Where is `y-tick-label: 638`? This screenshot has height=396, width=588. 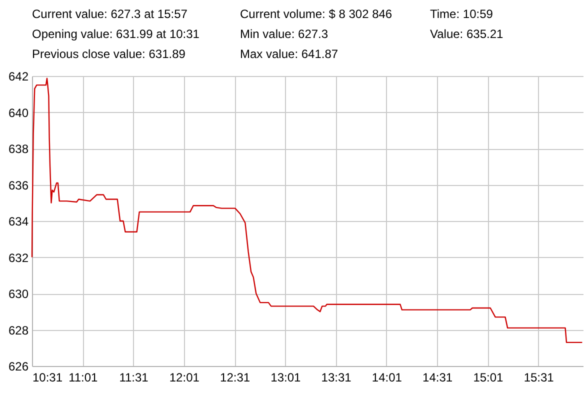 y-tick-label: 638 is located at coordinates (18, 149).